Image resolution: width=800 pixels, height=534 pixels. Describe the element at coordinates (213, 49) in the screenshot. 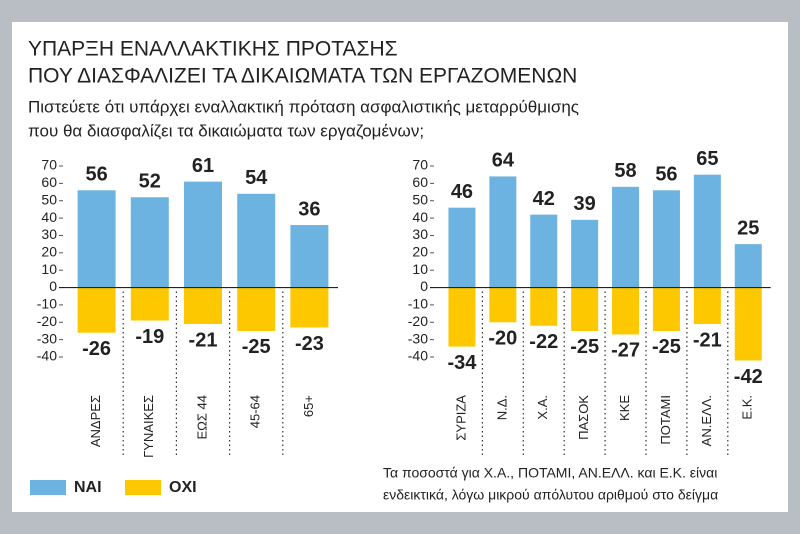

I see `title-line: ΥΠΑΡΞΗ ΕΝΑΛΛΑΚΤΙΚΗΣ ΠΡΟΤΑΣΗΣ` at that location.